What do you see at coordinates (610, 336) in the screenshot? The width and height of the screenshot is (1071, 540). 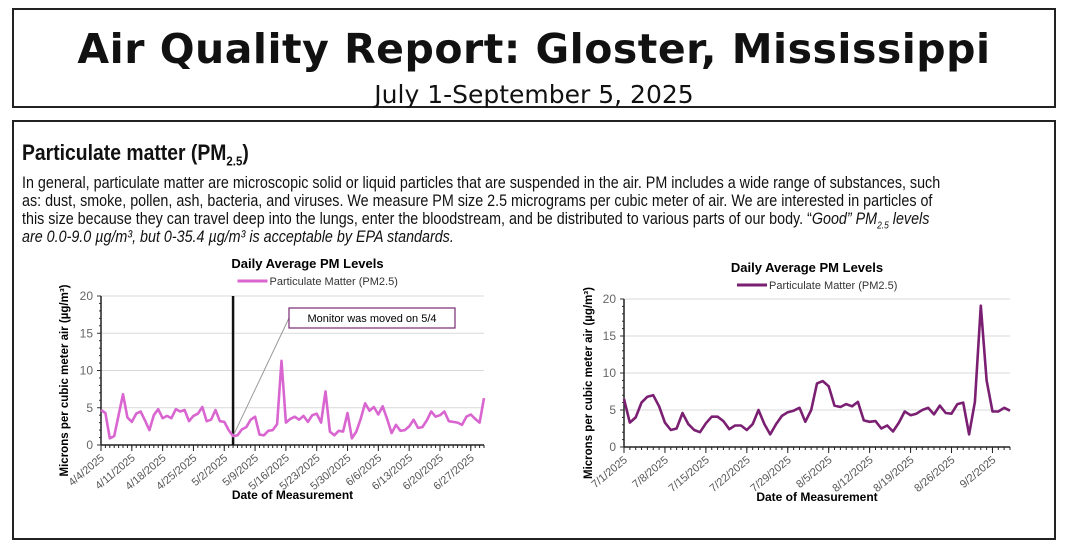 I see `y-tick-label: 15` at bounding box center [610, 336].